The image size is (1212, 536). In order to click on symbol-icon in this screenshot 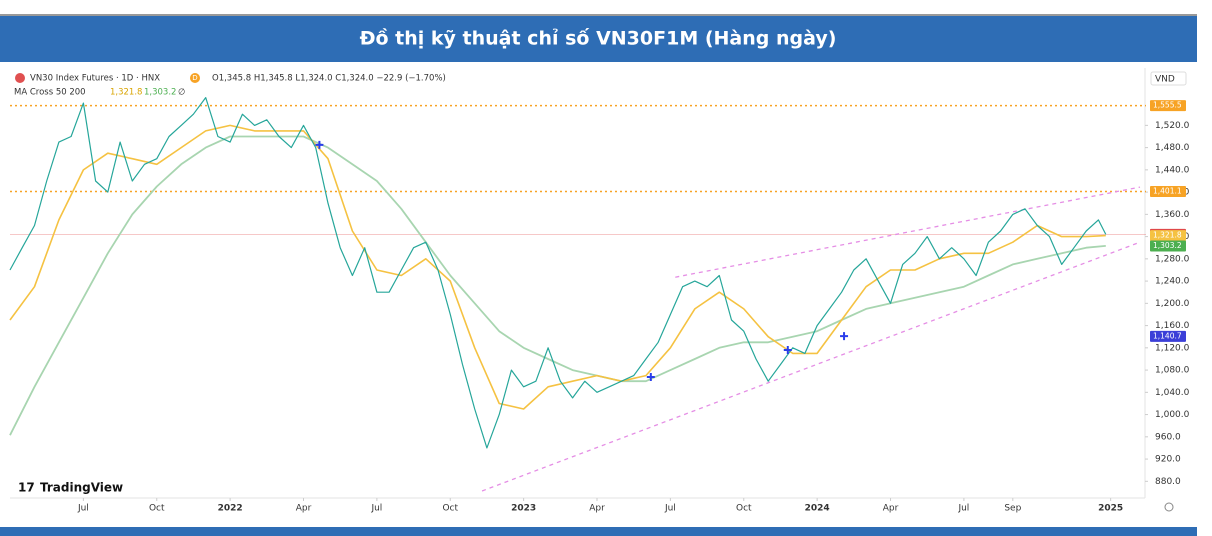, I will do `click(20, 78)`.